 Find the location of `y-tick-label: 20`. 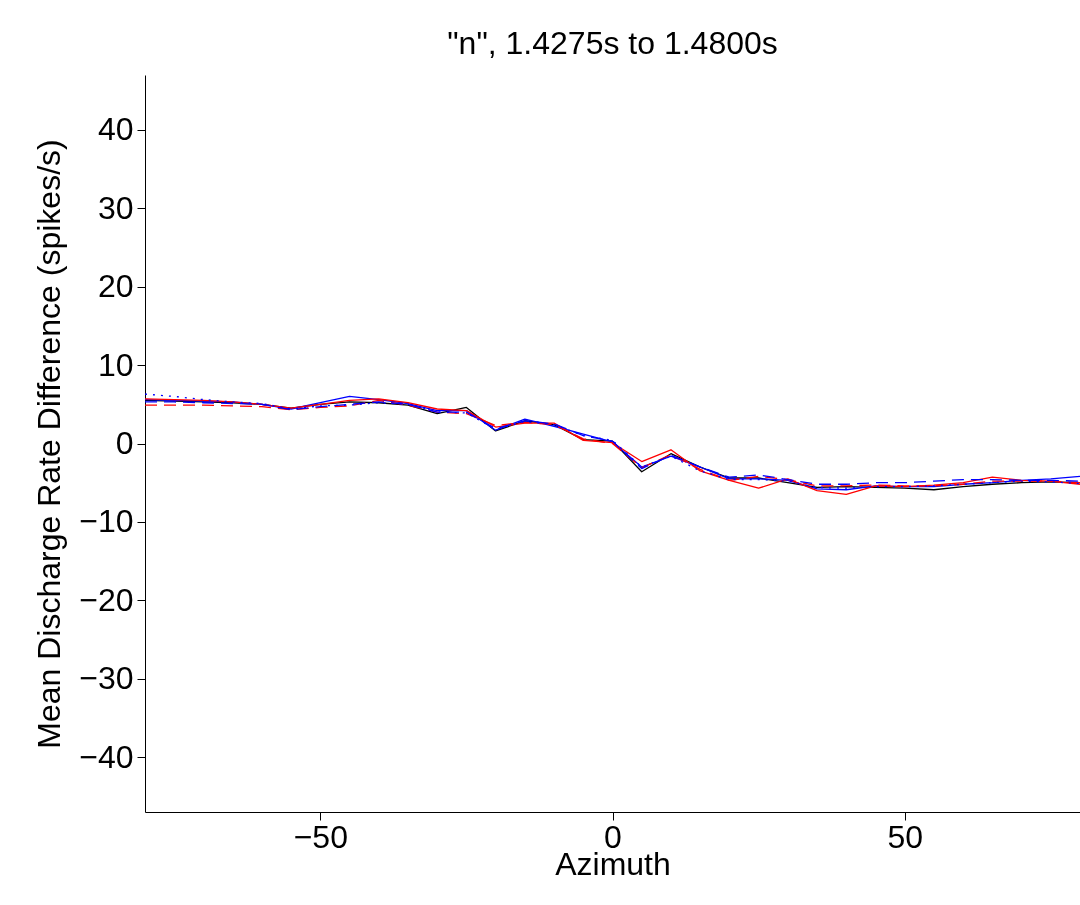

y-tick-label: 20 is located at coordinates (115, 286).